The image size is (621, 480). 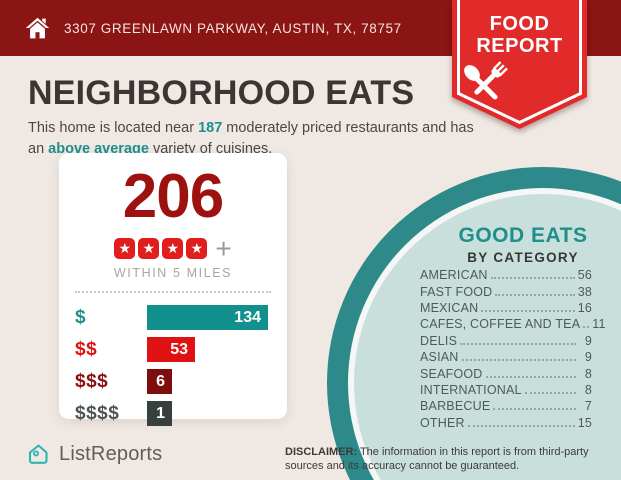 What do you see at coordinates (500, 324) in the screenshot?
I see `category-name: CAFES, COFFEE AND TEA` at bounding box center [500, 324].